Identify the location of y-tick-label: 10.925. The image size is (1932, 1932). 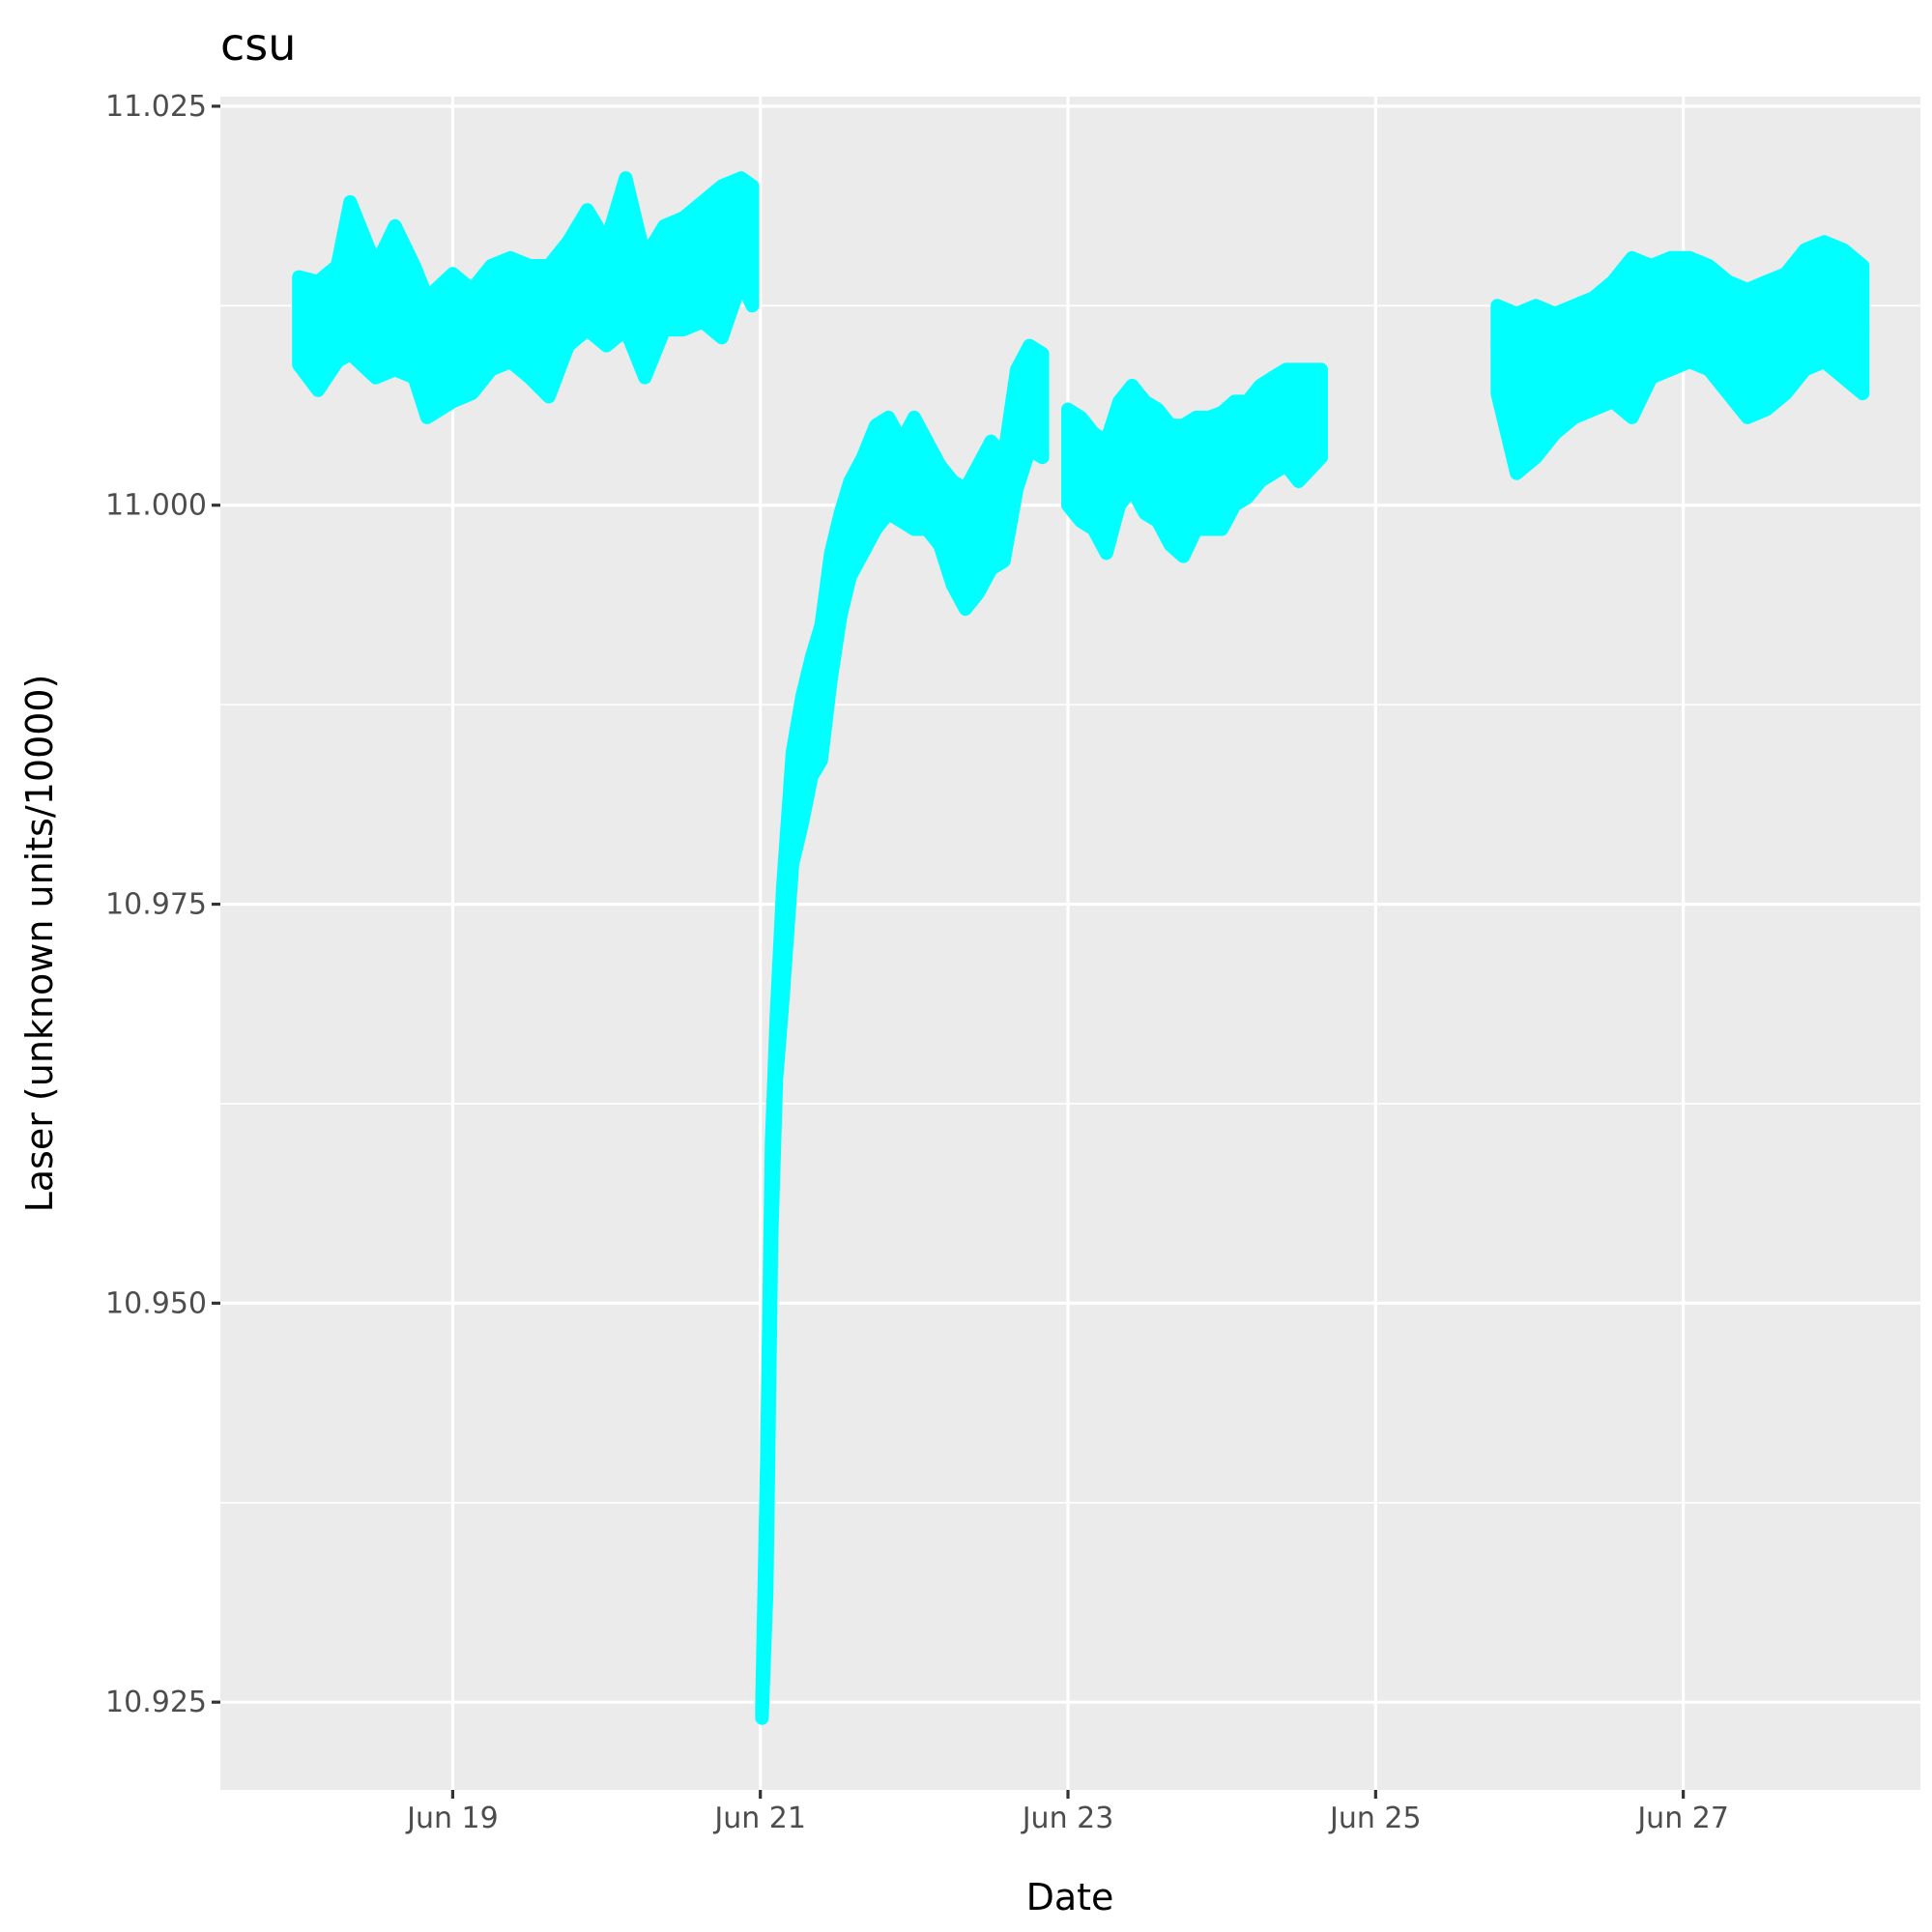
(156, 1702).